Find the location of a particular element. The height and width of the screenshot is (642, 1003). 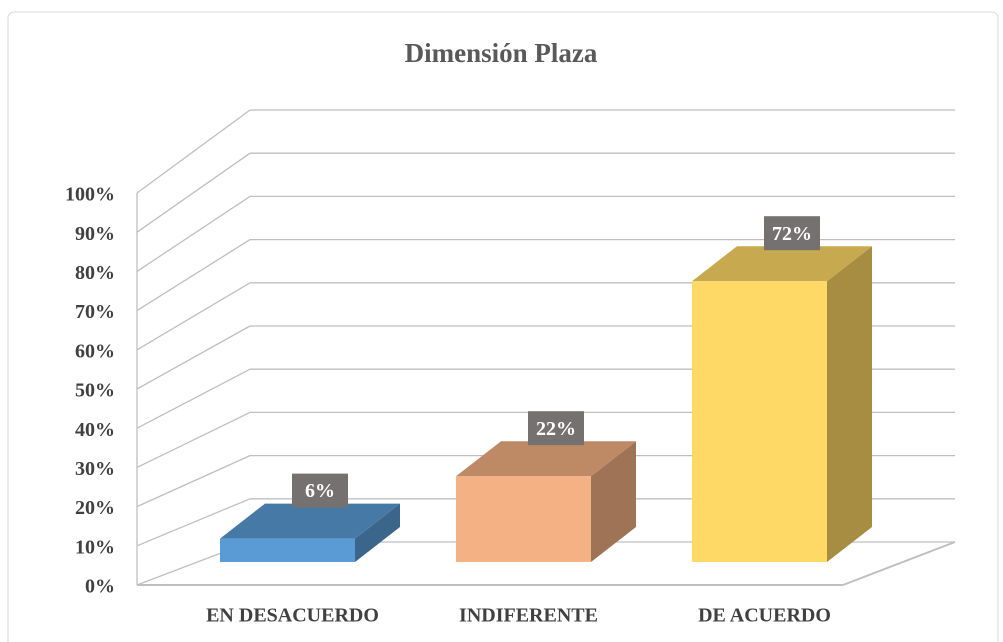

y-tick-label: 60% is located at coordinates (95, 351).